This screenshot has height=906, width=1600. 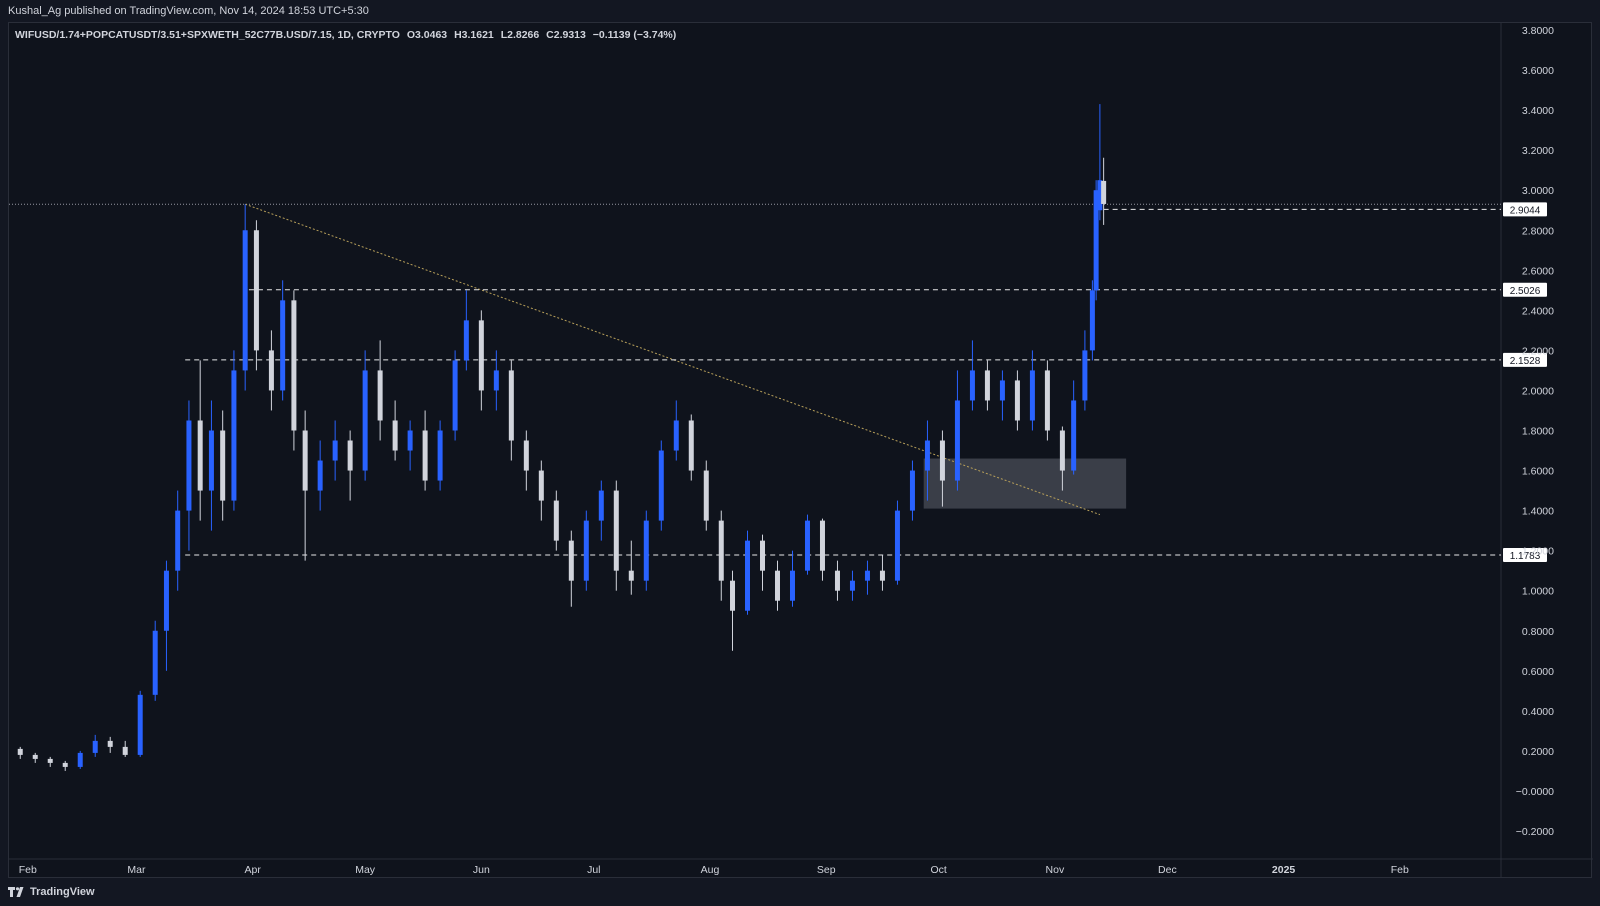 What do you see at coordinates (1538, 391) in the screenshot?
I see `y-tick-label: 2.0000` at bounding box center [1538, 391].